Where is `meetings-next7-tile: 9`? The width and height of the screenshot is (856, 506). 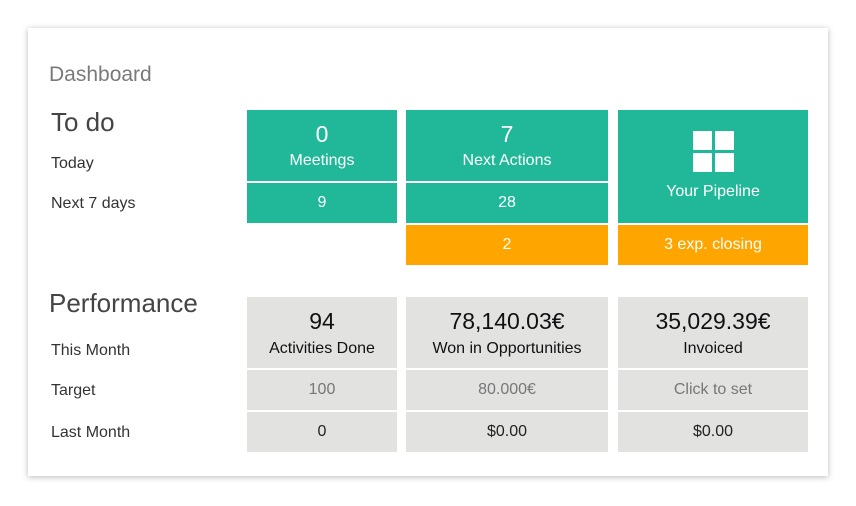 meetings-next7-tile: 9 is located at coordinates (322, 203).